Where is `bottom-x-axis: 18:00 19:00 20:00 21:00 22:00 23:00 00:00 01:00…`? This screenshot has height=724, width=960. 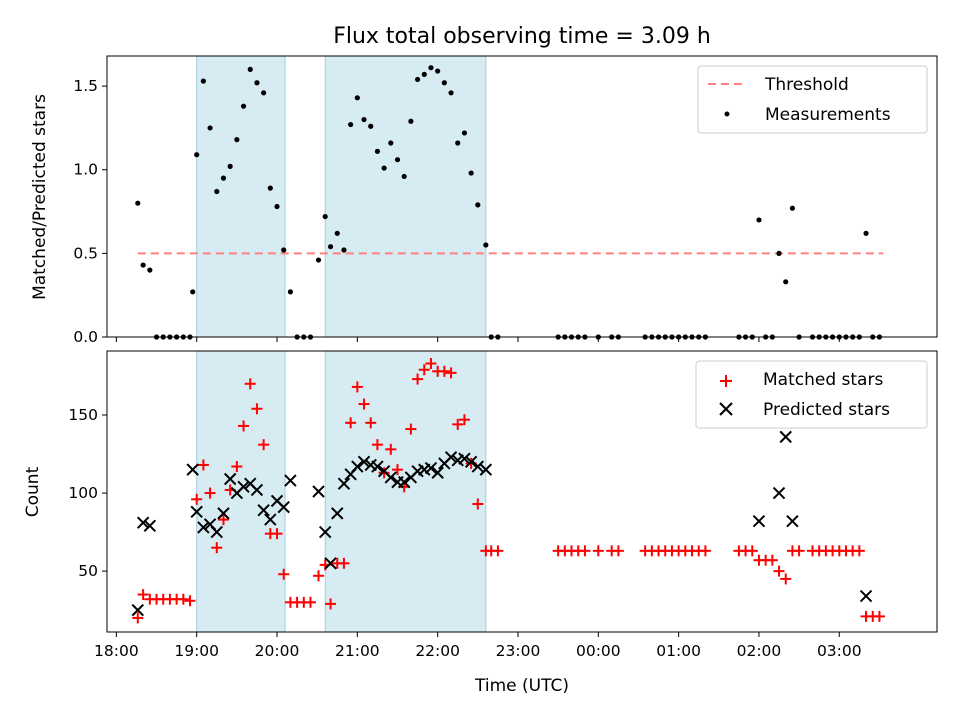 bottom-x-axis: 18:00 19:00 20:00 21:00 22:00 23:00 00:00 01:00… is located at coordinates (478, 646).